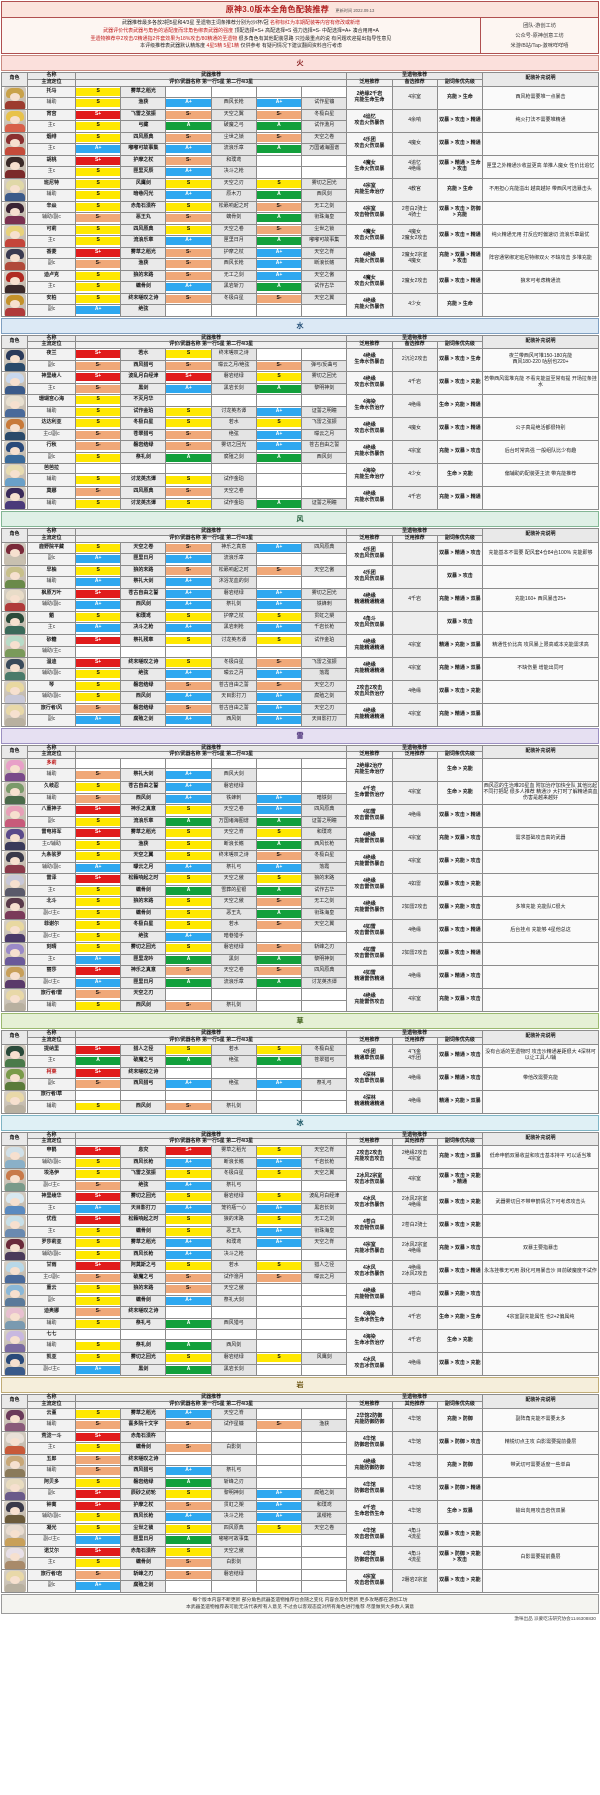 Image resolution: width=600 pixels, height=1795 pixels. I want to click on artifact-main: 4深林 攻击草伤双暴, so click(369, 1078).